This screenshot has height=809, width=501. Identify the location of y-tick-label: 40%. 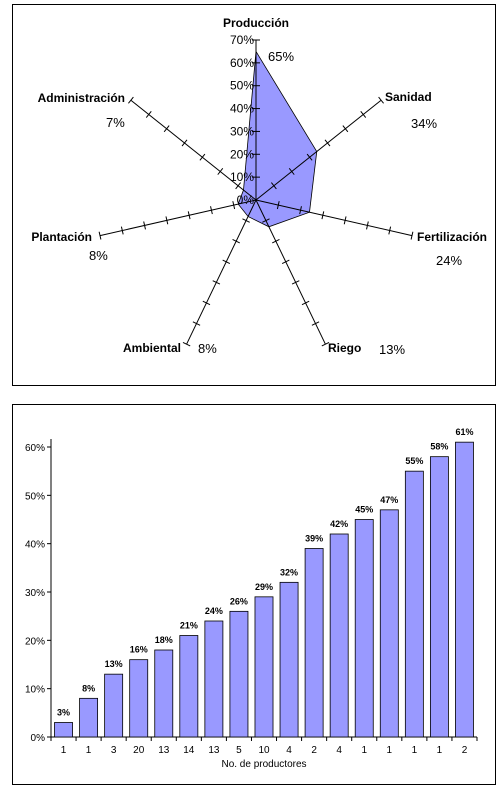
(35, 545).